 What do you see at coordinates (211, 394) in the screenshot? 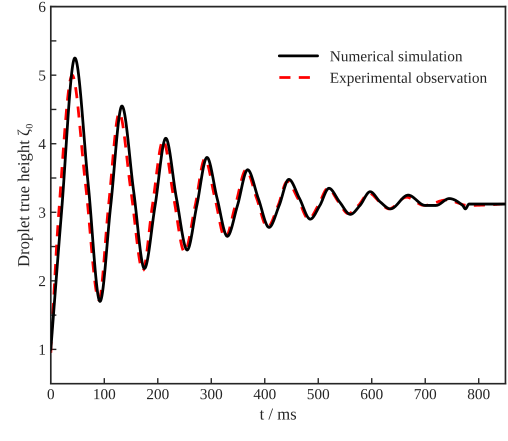
I see `x-tick-label: 300` at bounding box center [211, 394].